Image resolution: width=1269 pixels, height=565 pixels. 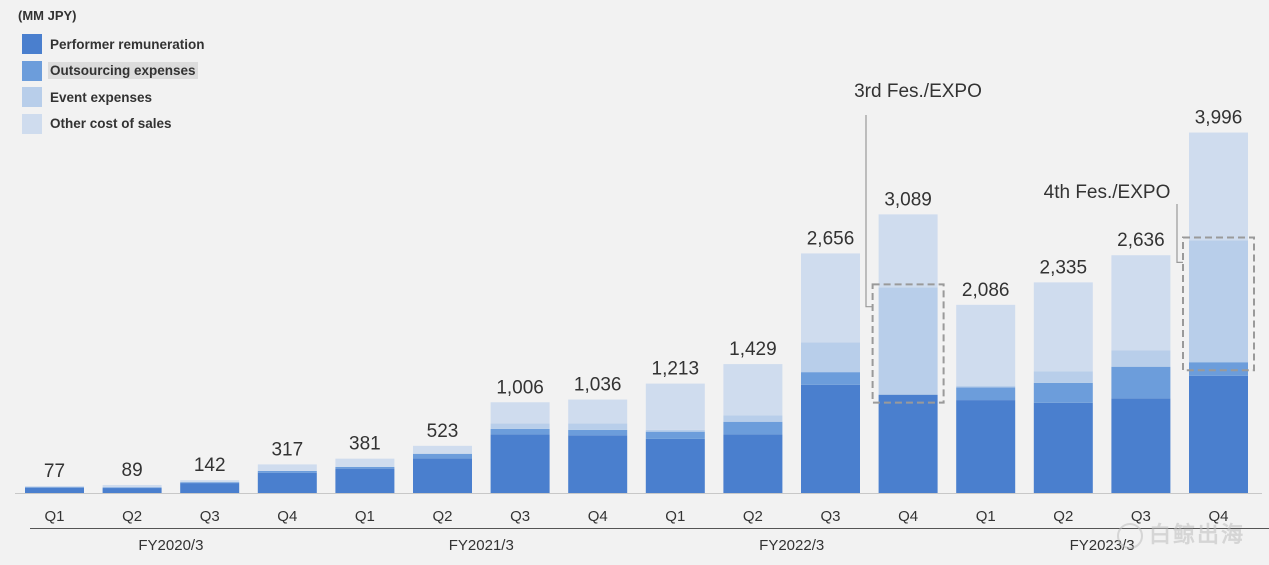 I want to click on unit-label: (MM JPY), so click(x=47, y=15).